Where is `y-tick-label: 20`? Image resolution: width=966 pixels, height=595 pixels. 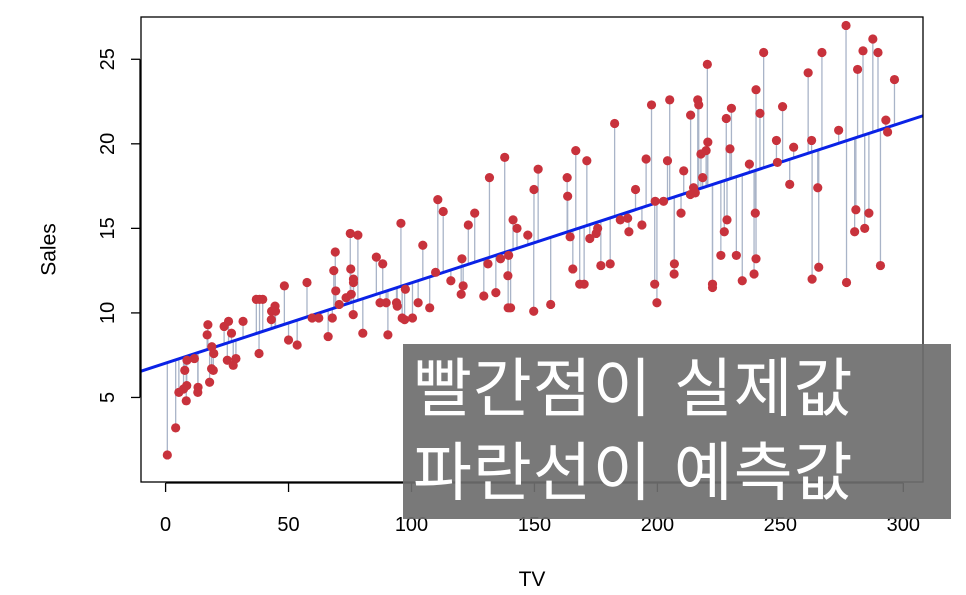
y-tick-label: 20 is located at coordinates (108, 144).